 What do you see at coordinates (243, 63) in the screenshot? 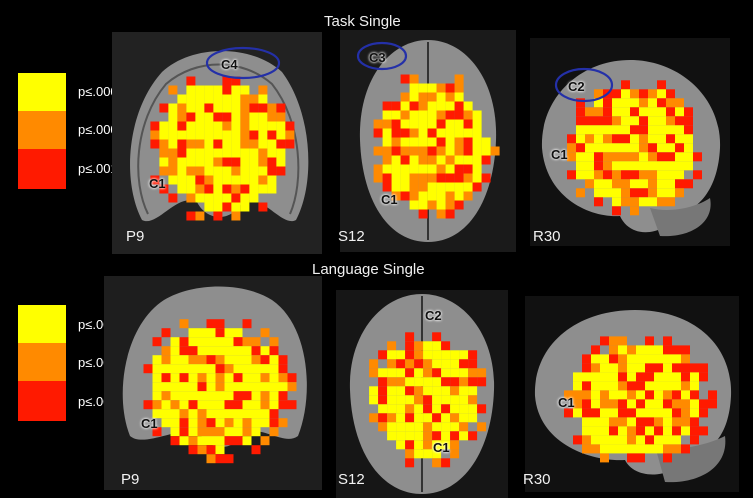
I see `roi-outline-c4` at bounding box center [243, 63].